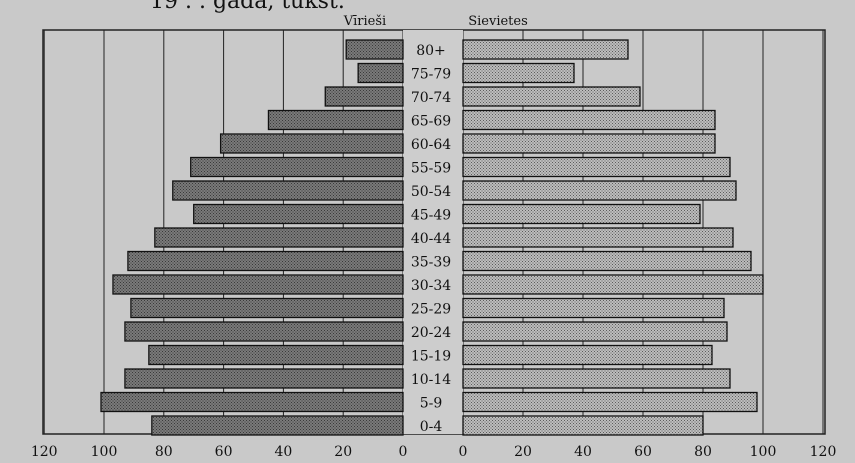  Describe the element at coordinates (763, 452) in the screenshot. I see `x-tick-label-right: 100` at that location.